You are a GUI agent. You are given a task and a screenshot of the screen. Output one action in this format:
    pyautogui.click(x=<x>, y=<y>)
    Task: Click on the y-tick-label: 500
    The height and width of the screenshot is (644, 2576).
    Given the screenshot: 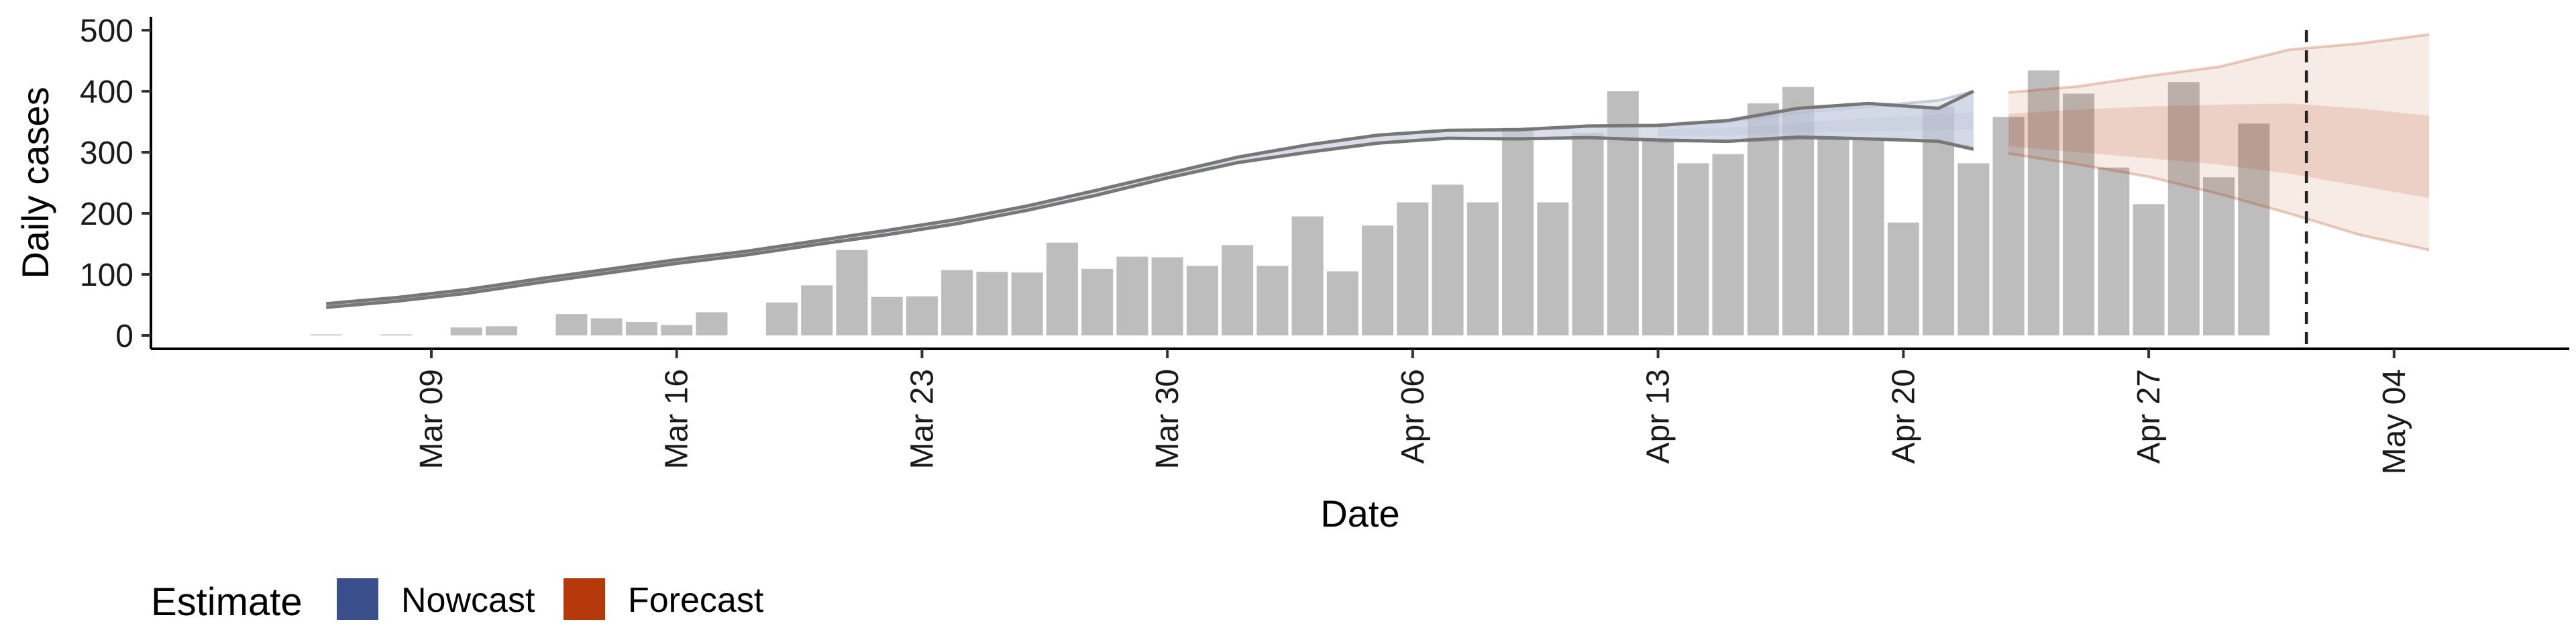 What is the action you would take?
    pyautogui.click(x=106, y=31)
    